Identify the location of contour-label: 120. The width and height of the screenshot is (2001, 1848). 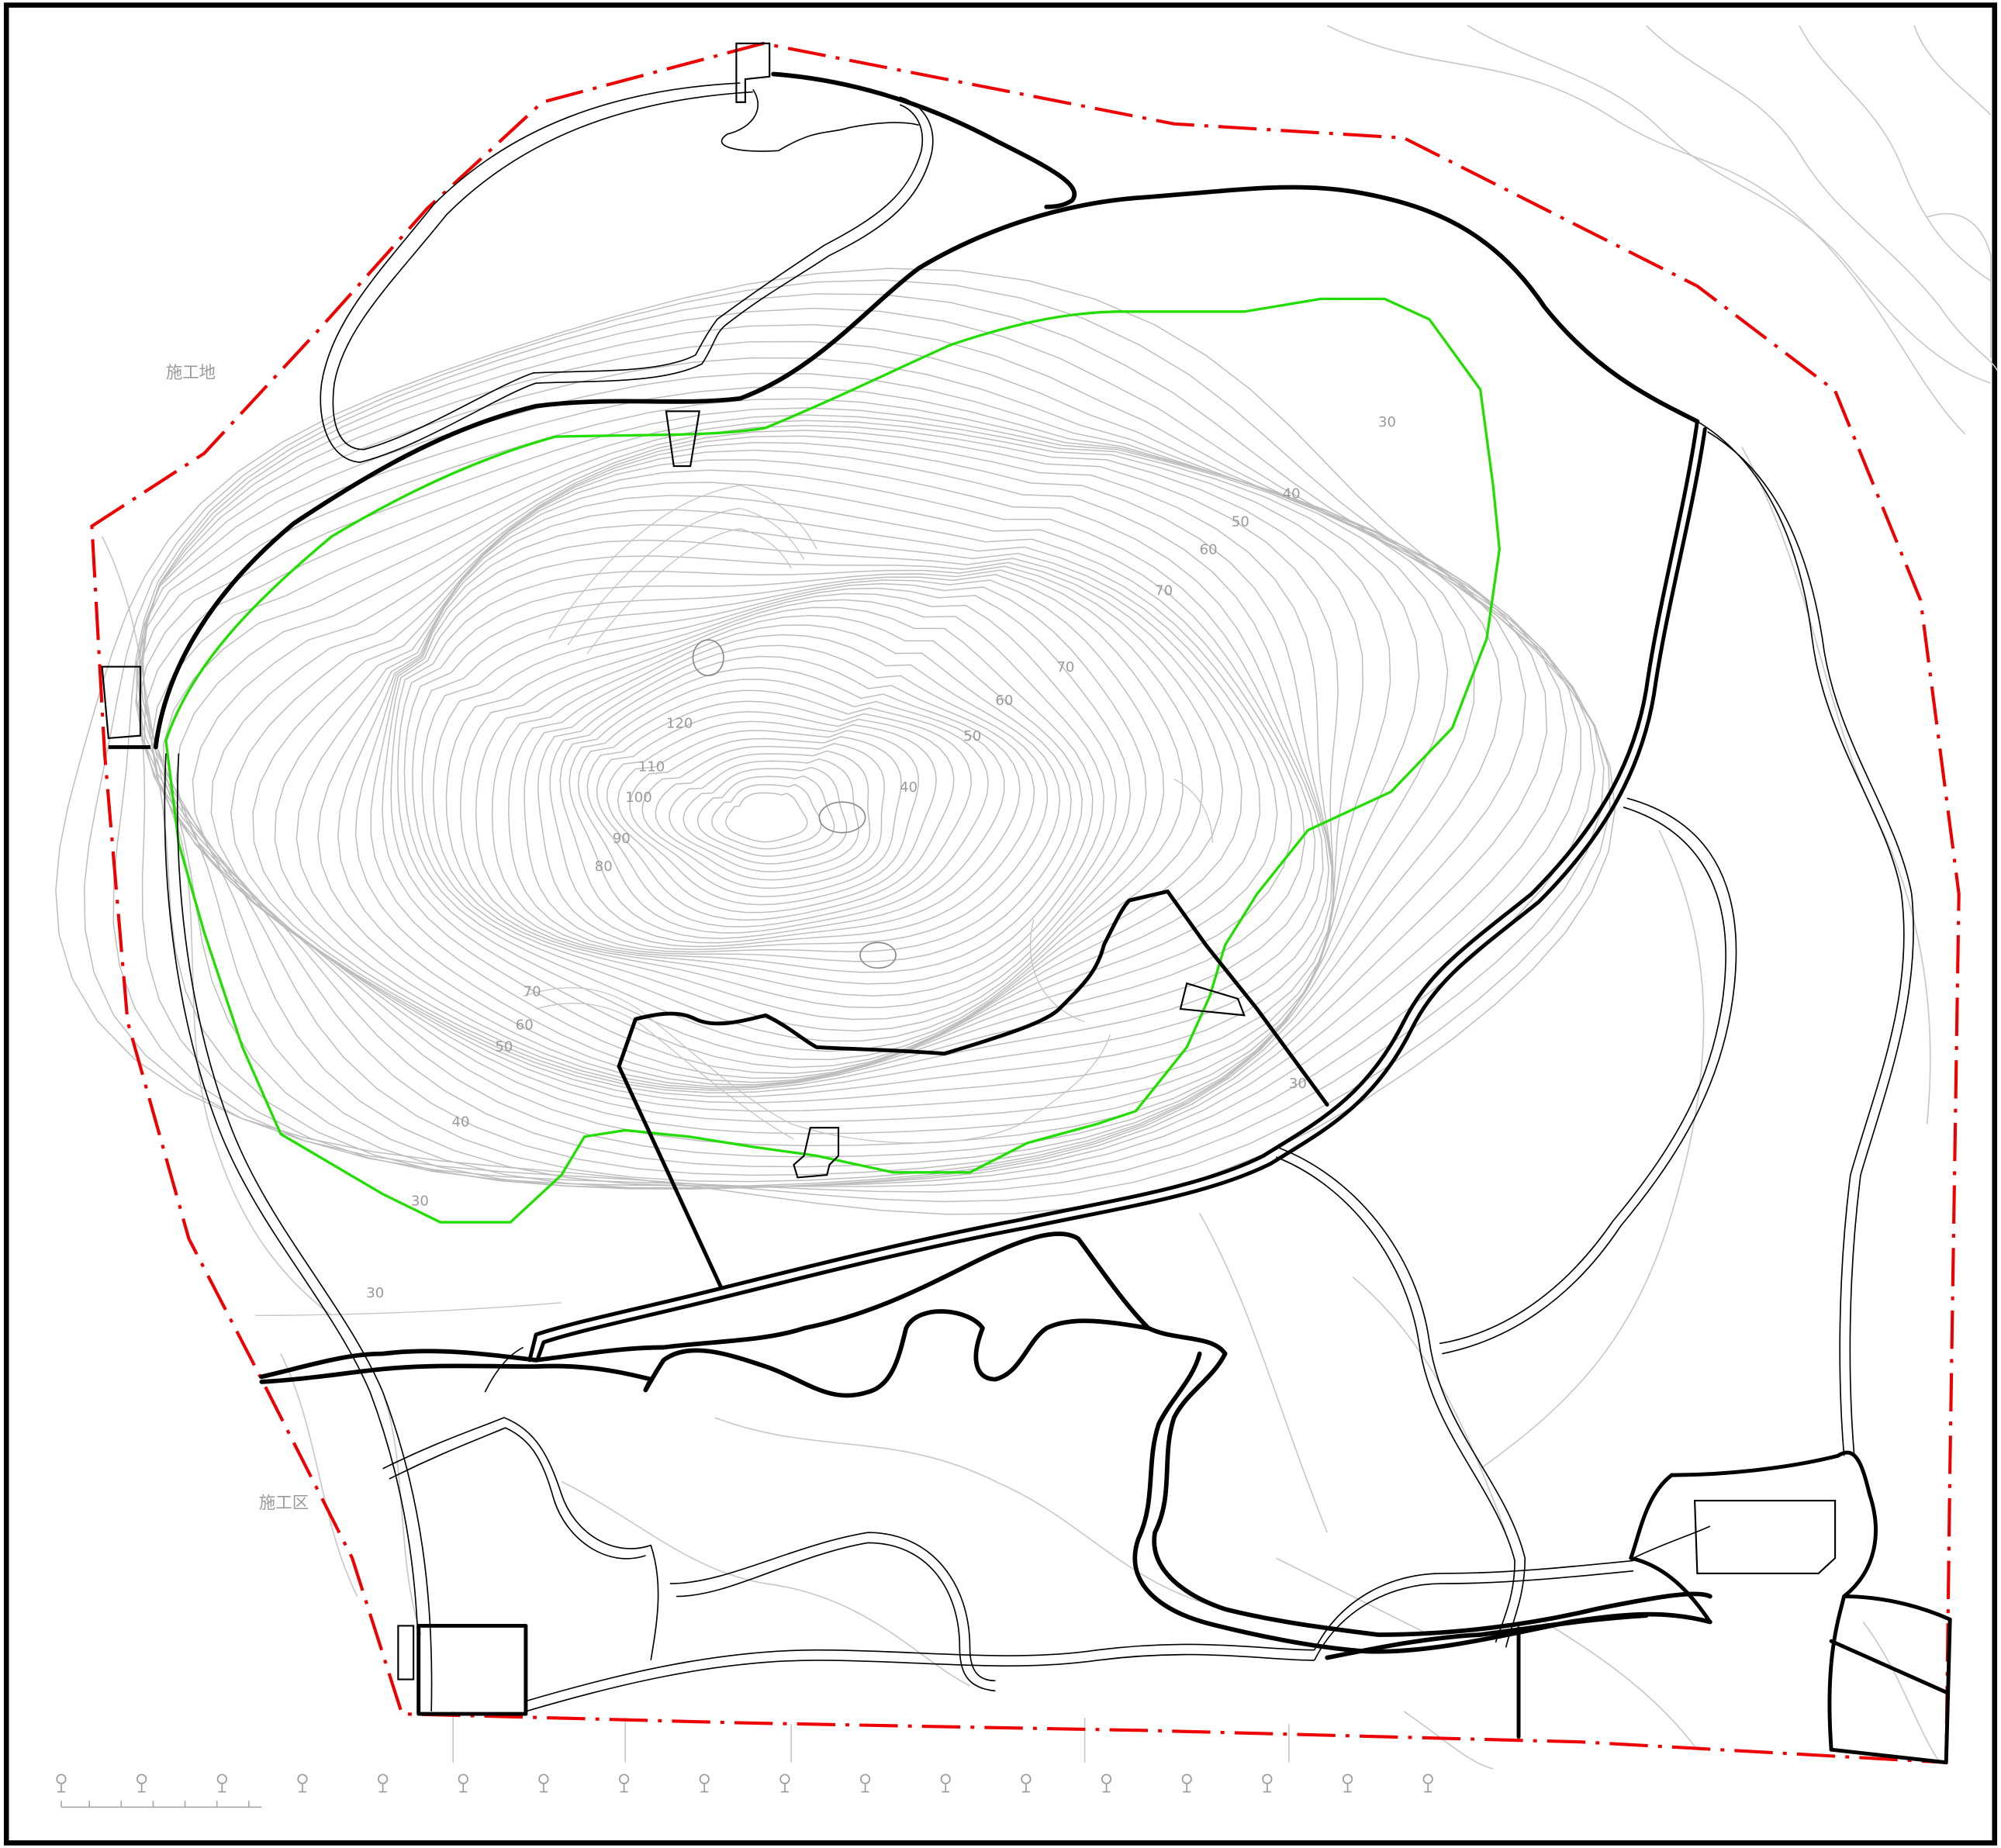
(679, 724).